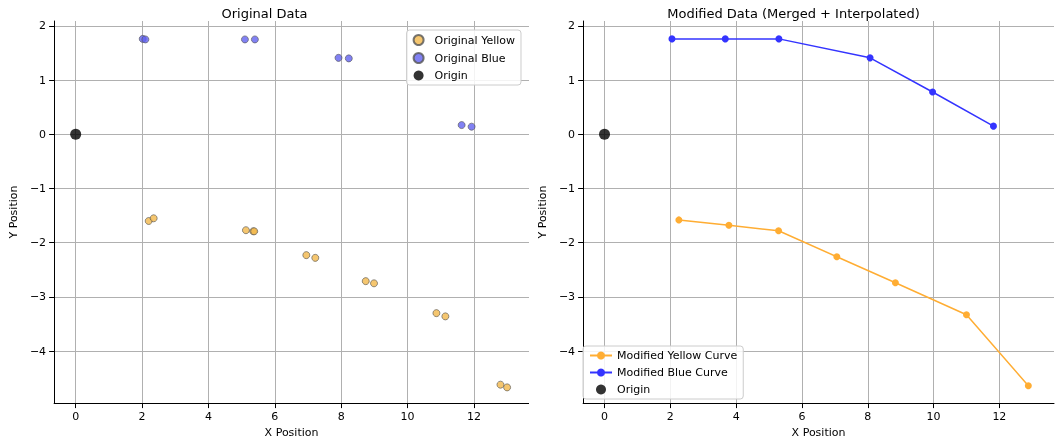  What do you see at coordinates (676, 355) in the screenshot?
I see `legend-label: Modified Yellow Curve` at bounding box center [676, 355].